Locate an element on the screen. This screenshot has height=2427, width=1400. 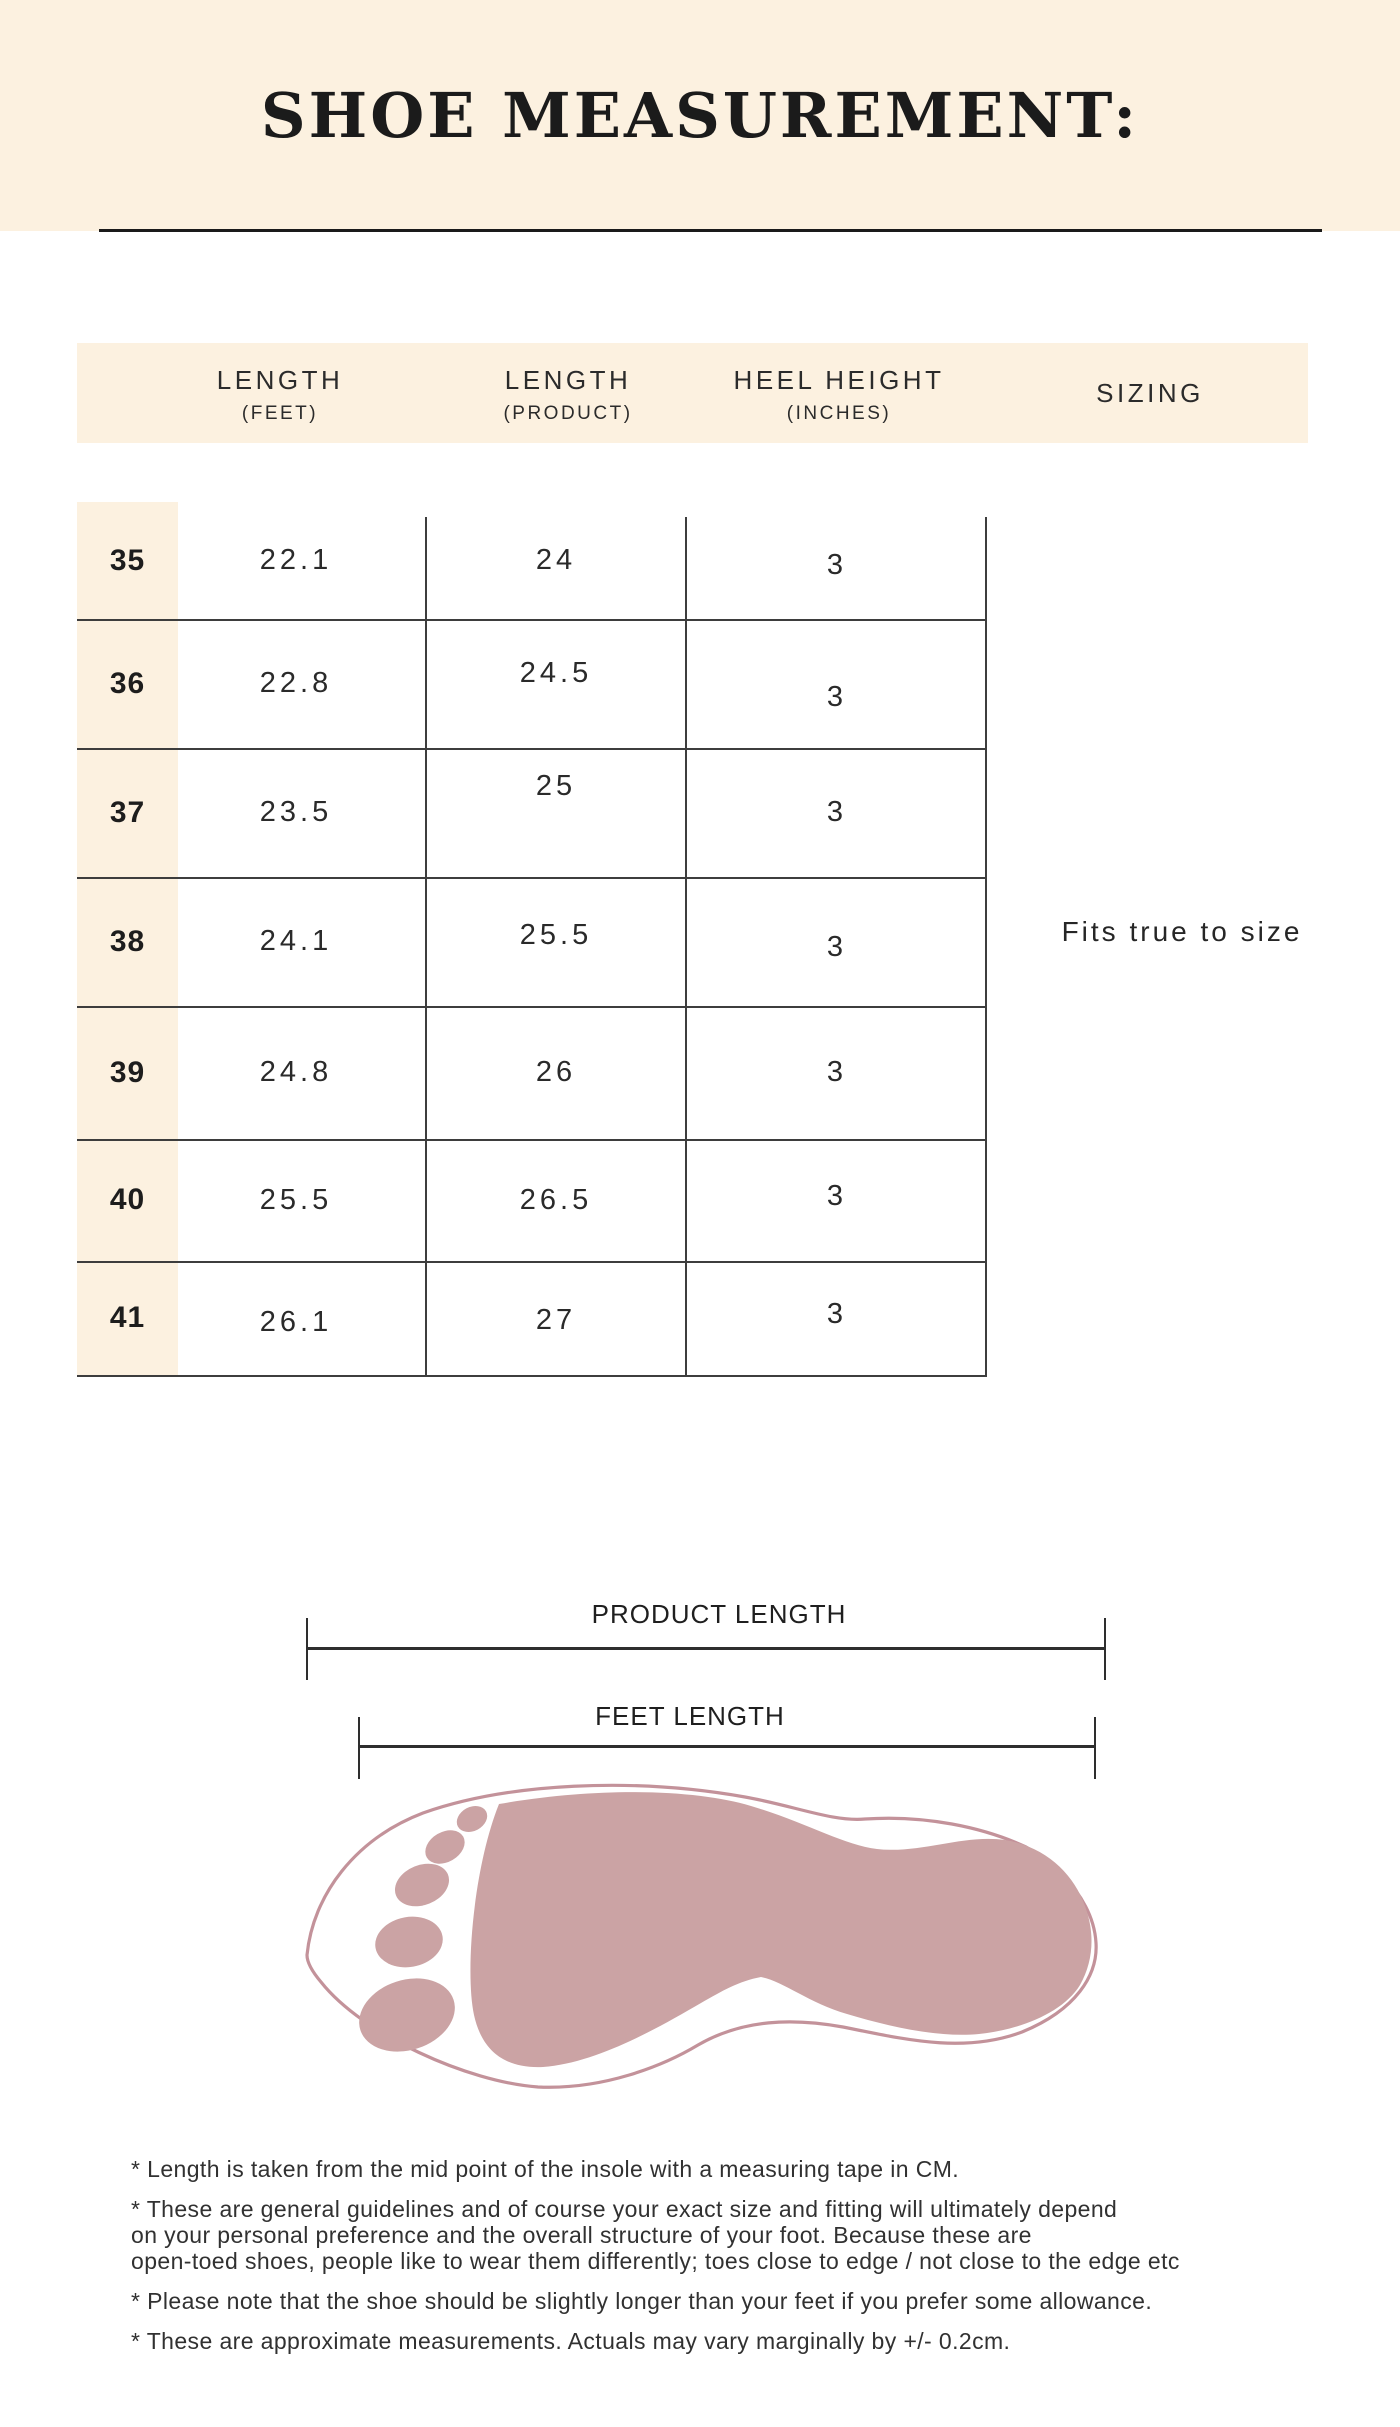
table-row: 40 25.5 26.5 3 is located at coordinates (700, 1200).